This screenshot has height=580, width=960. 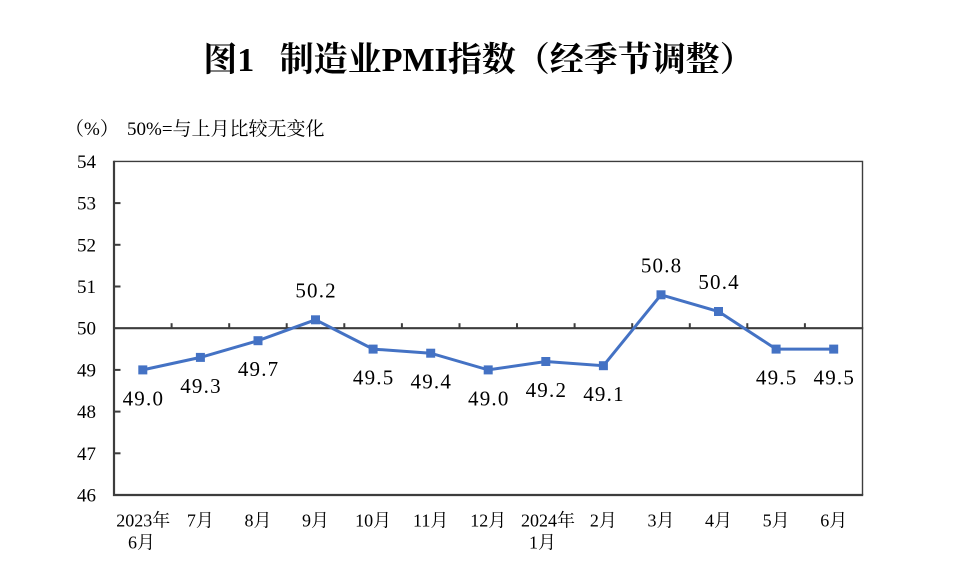 I want to click on svg-text: 46, so click(x=86, y=496).